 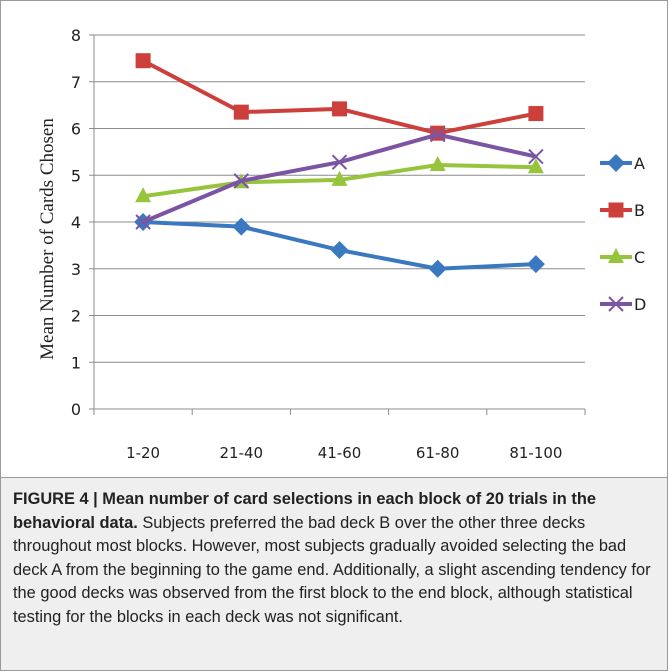 What do you see at coordinates (76, 175) in the screenshot?
I see `y-tick-label: 5` at bounding box center [76, 175].